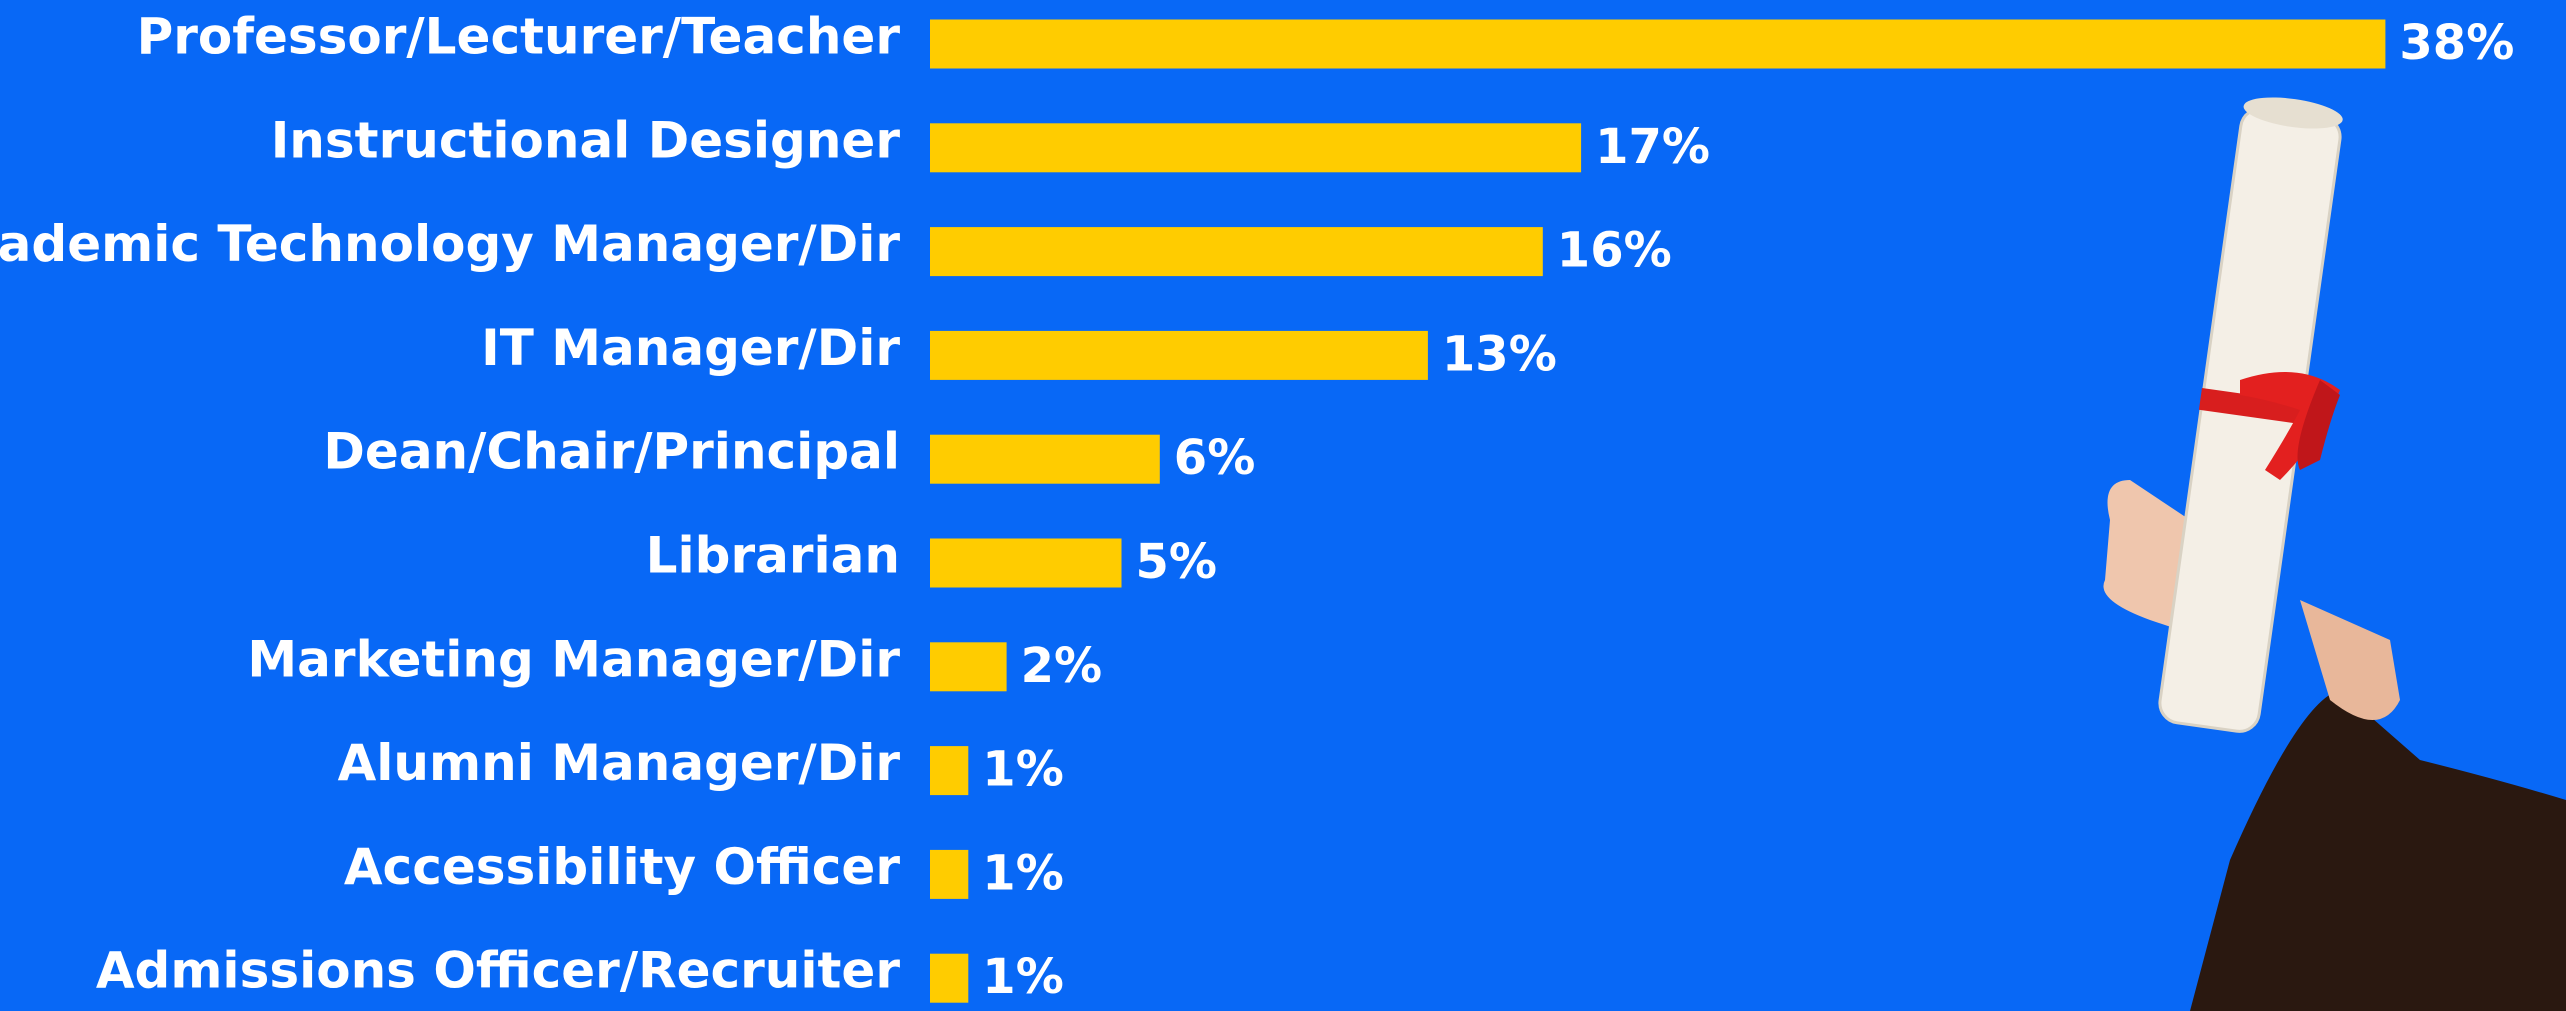 Image resolution: width=2566 pixels, height=1011 pixels. What do you see at coordinates (611, 452) in the screenshot?
I see `category-label: Dean/Chair/Principal` at bounding box center [611, 452].